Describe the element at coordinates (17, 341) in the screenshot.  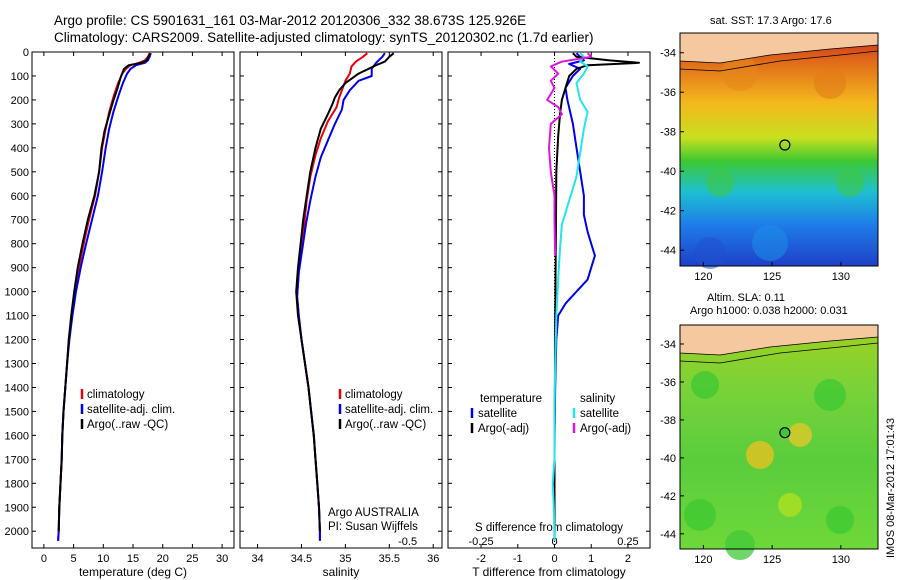
I see `y-tick-label: 1200` at that location.